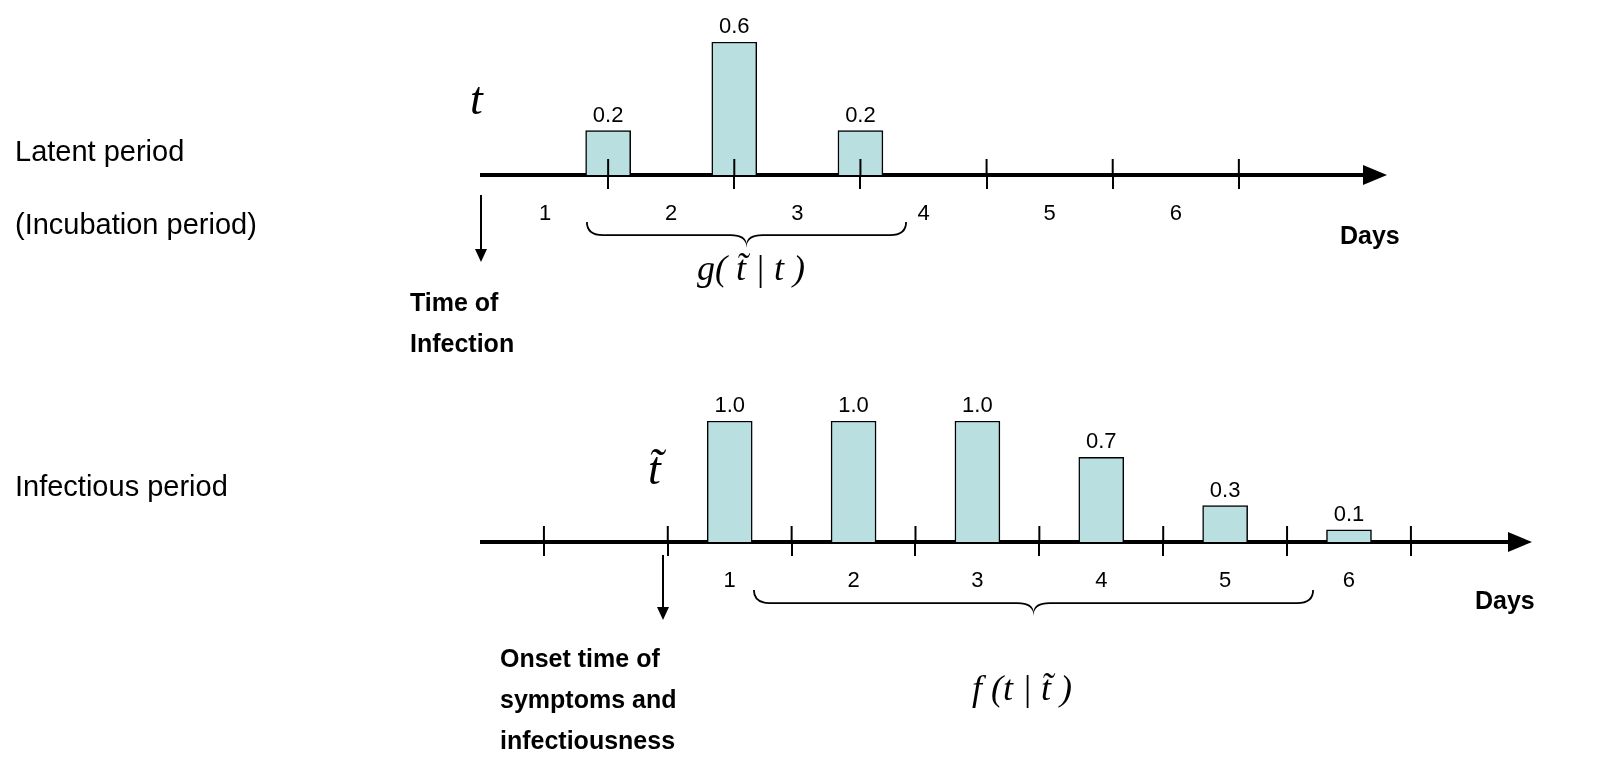  I want to click on text: f (t | t̃ ), so click(1022, 688).